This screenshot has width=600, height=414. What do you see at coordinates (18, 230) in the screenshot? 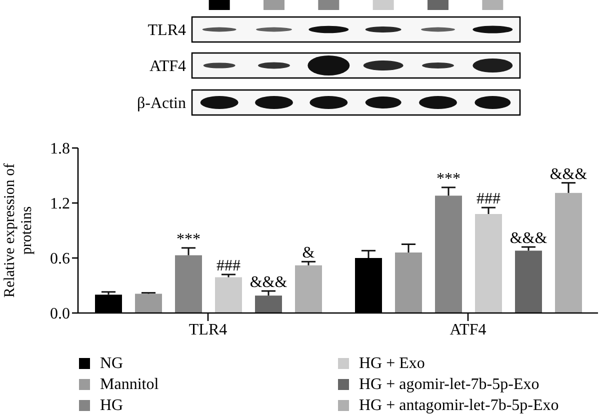
I see `y-axis-title: Relative expression of proteins` at bounding box center [18, 230].